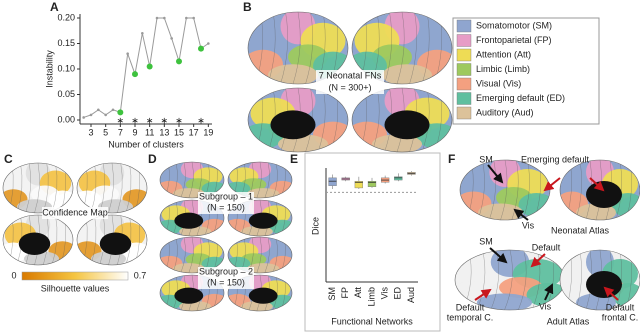 This screenshot has width=640, height=333. I want to click on caption: Subgroup – 1, so click(226, 196).